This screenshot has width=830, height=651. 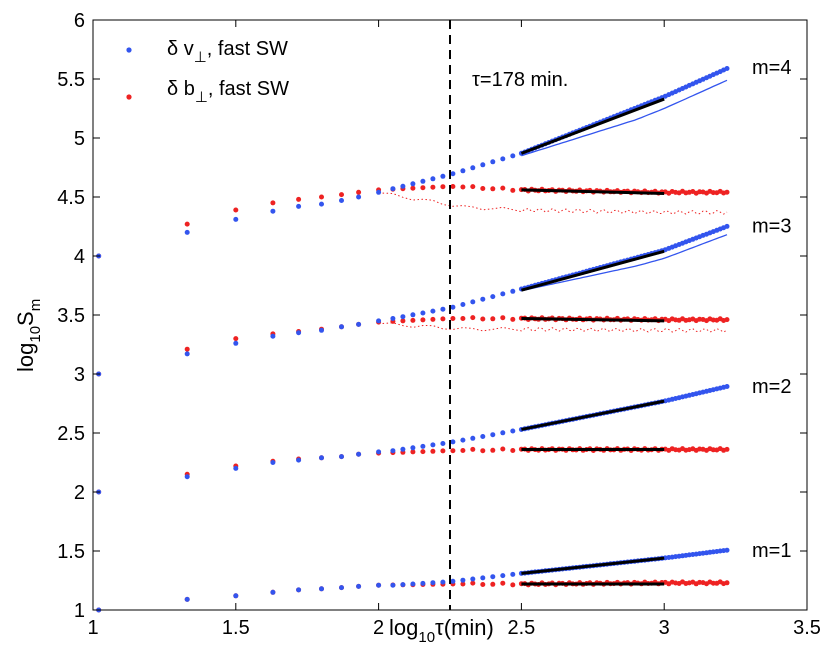 I want to click on legend-entry-b-rest: , fast SW, so click(x=248, y=89).